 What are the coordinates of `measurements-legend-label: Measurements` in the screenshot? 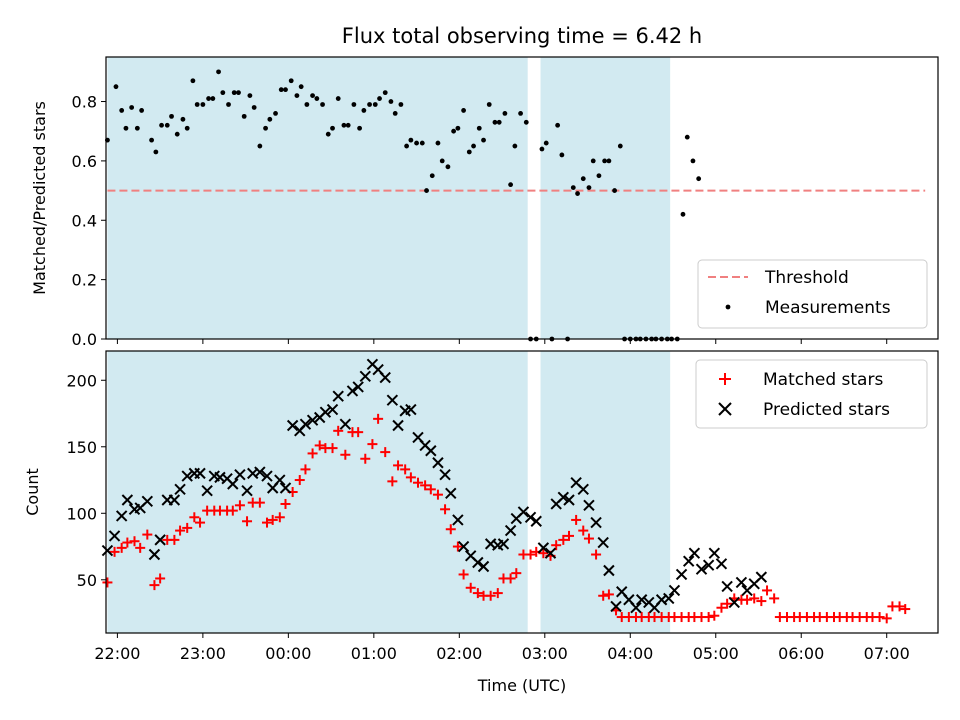 It's located at (828, 308).